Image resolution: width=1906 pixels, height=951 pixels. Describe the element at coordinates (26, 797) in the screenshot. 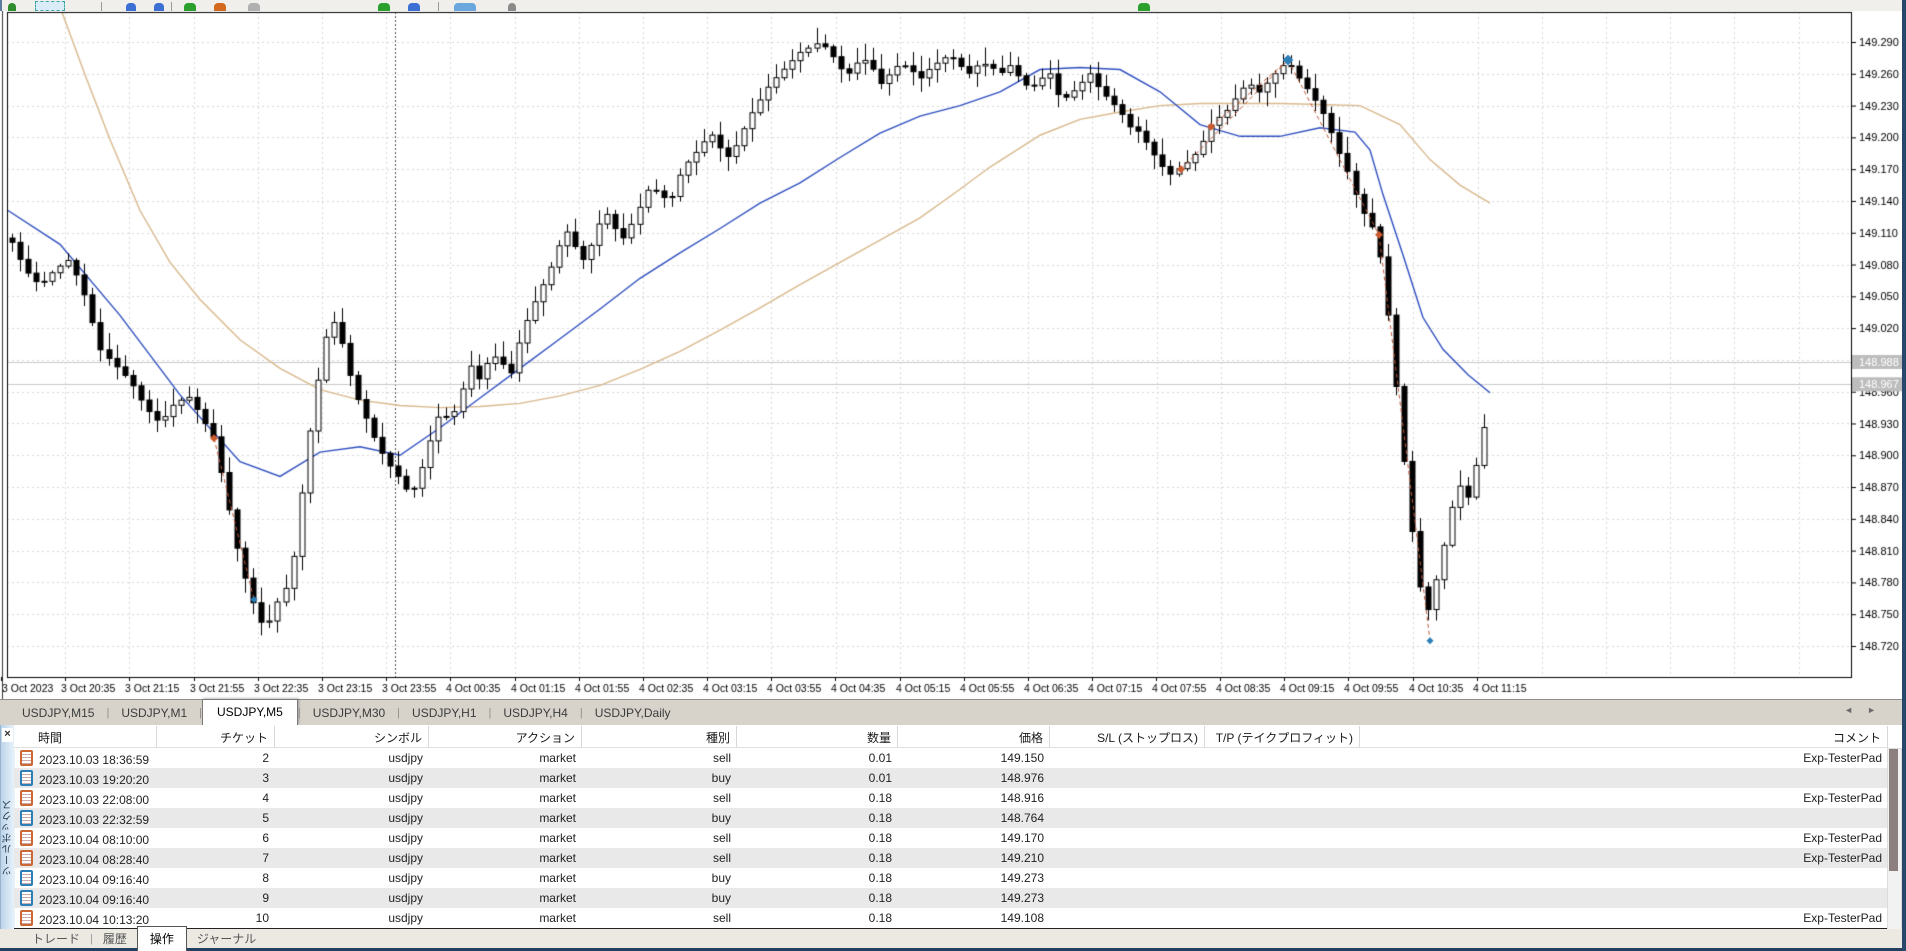

I see `sell-deal-icon` at that location.